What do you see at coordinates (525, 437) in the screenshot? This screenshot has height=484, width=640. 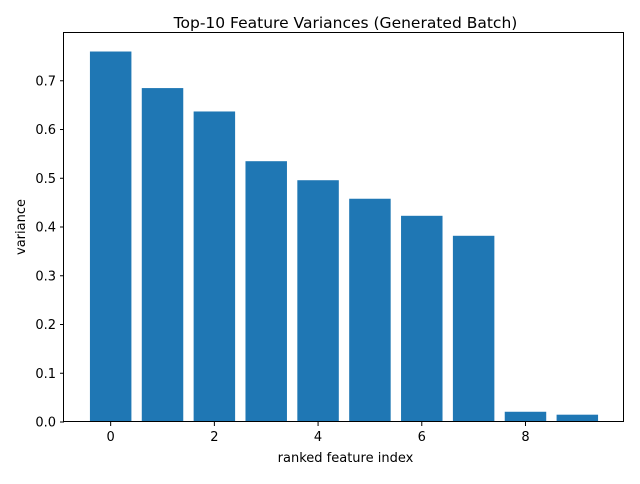 I see `x-tick-label: 8` at bounding box center [525, 437].